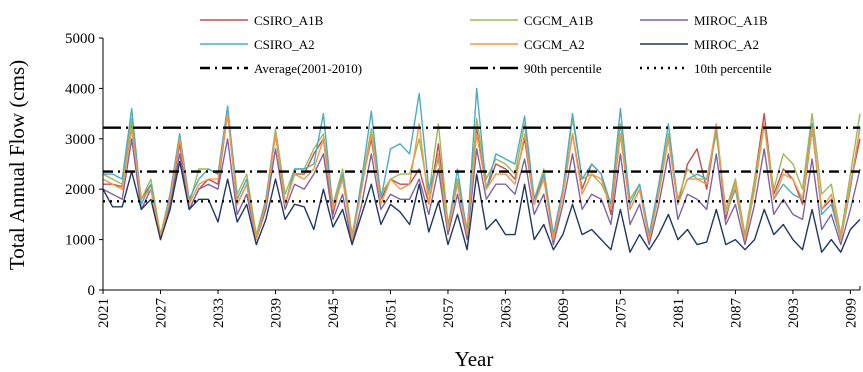 This screenshot has width=863, height=372. I want to click on y-tick-label: 4000, so click(80, 89).